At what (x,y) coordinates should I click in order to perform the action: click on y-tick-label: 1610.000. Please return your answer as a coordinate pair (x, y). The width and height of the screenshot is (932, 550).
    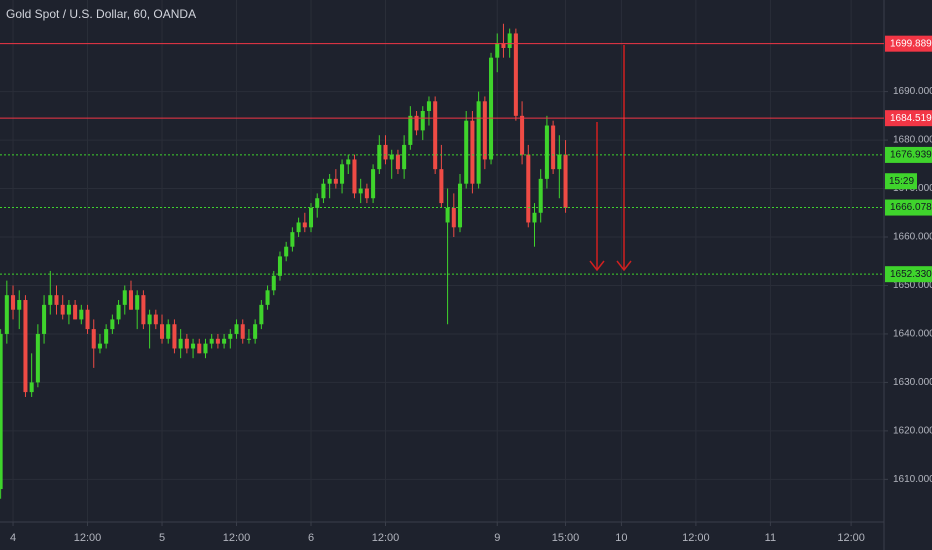
    Looking at the image, I should click on (912, 479).